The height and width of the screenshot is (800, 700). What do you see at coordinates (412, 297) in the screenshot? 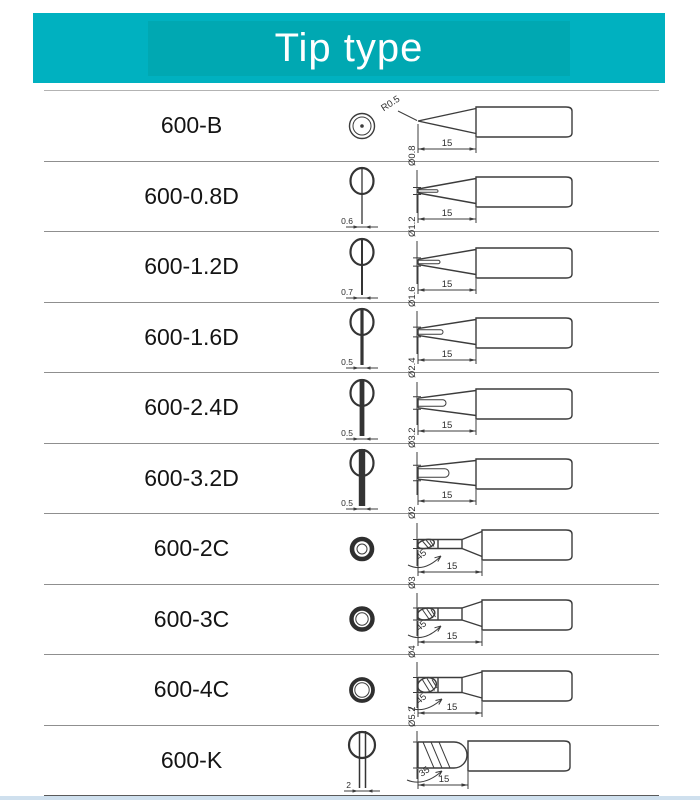
I see `diameter-label: Ø1.6` at bounding box center [412, 297].